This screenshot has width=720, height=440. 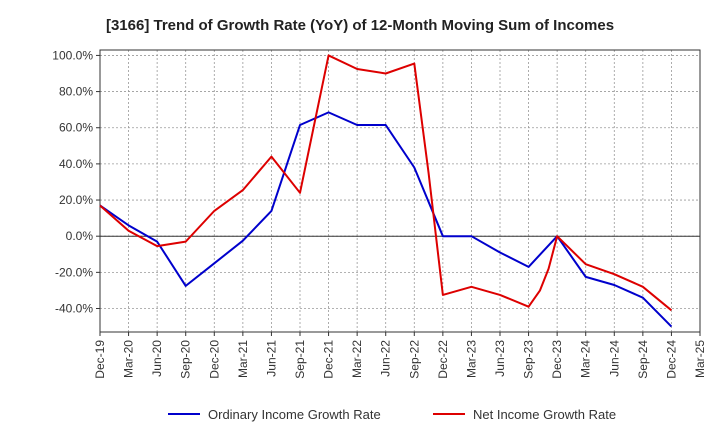 I want to click on x-tick-label: Jun-23, so click(x=500, y=358).